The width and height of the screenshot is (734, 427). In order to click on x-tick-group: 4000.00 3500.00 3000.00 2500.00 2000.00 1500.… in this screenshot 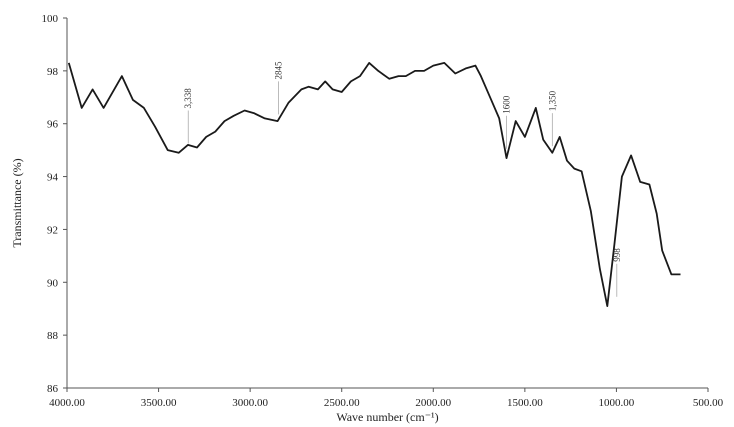, I will do `click(386, 398)`.